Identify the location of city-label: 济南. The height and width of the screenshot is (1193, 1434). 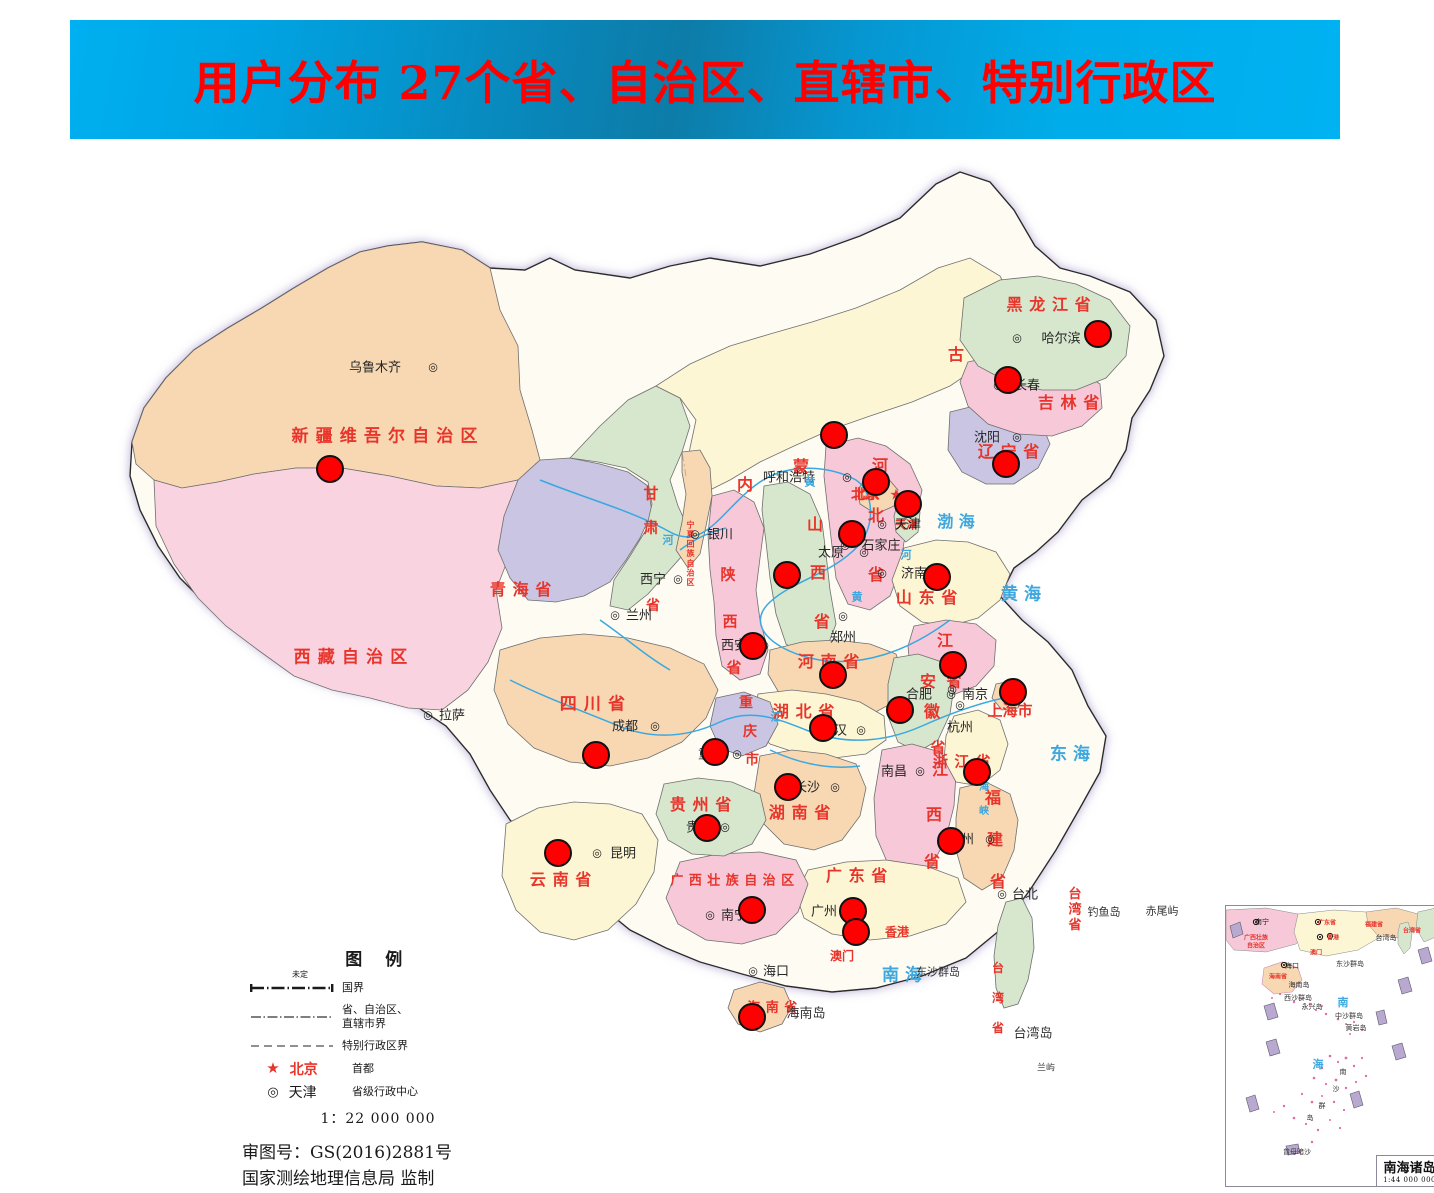
(914, 574).